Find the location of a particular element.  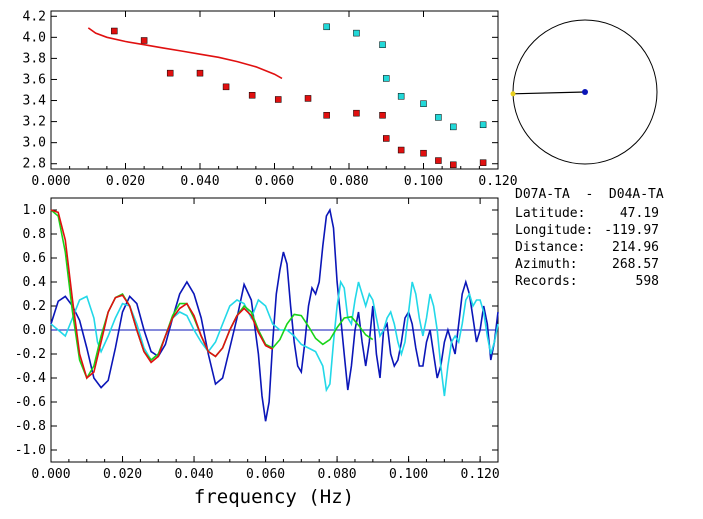

y-tick-label: 3.2 is located at coordinates (34, 122).